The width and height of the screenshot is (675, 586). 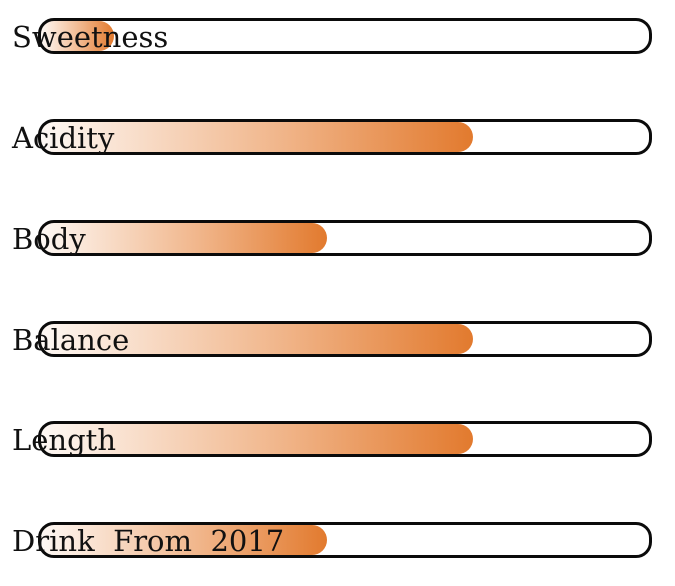 What do you see at coordinates (49, 239) in the screenshot?
I see `meter-label: Body` at bounding box center [49, 239].